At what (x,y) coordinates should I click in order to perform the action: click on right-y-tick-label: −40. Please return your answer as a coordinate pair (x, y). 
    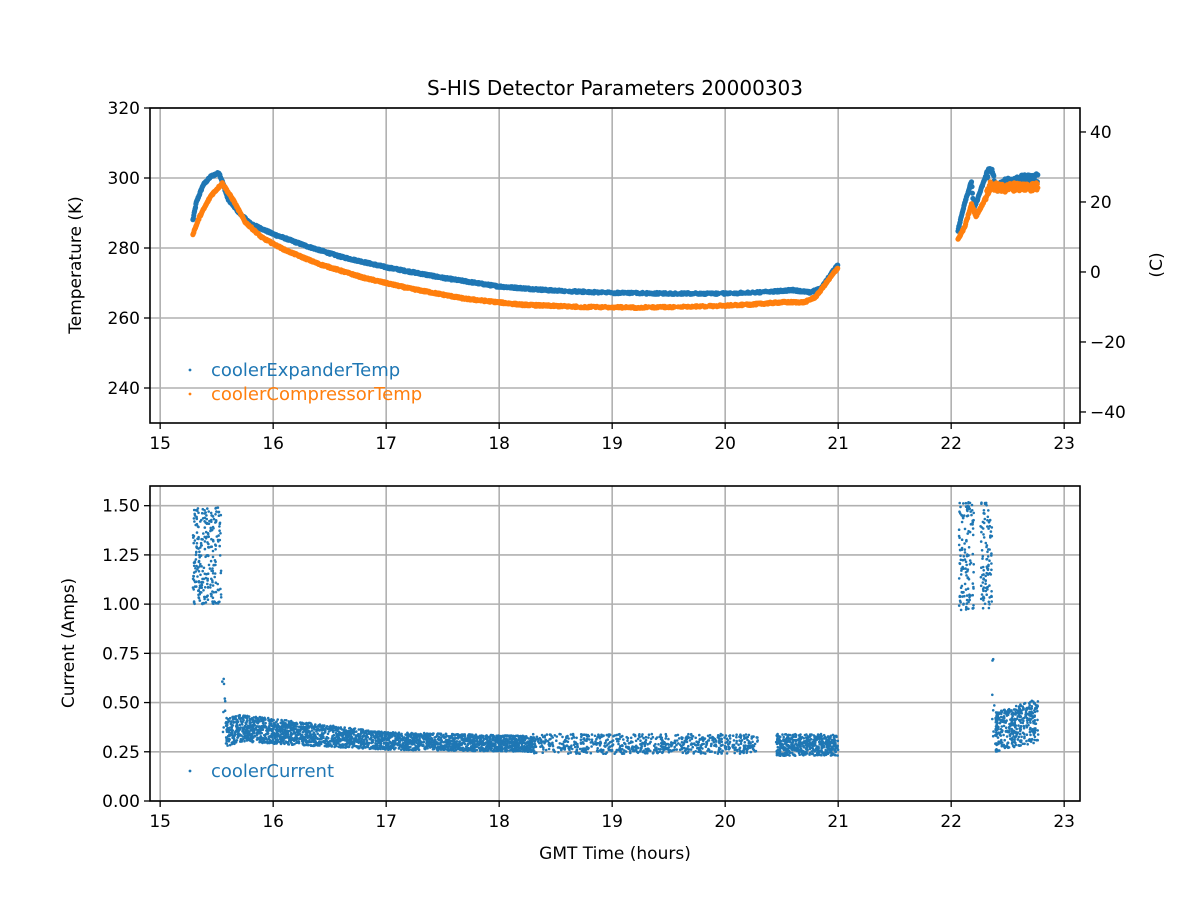
    Looking at the image, I should click on (1108, 413).